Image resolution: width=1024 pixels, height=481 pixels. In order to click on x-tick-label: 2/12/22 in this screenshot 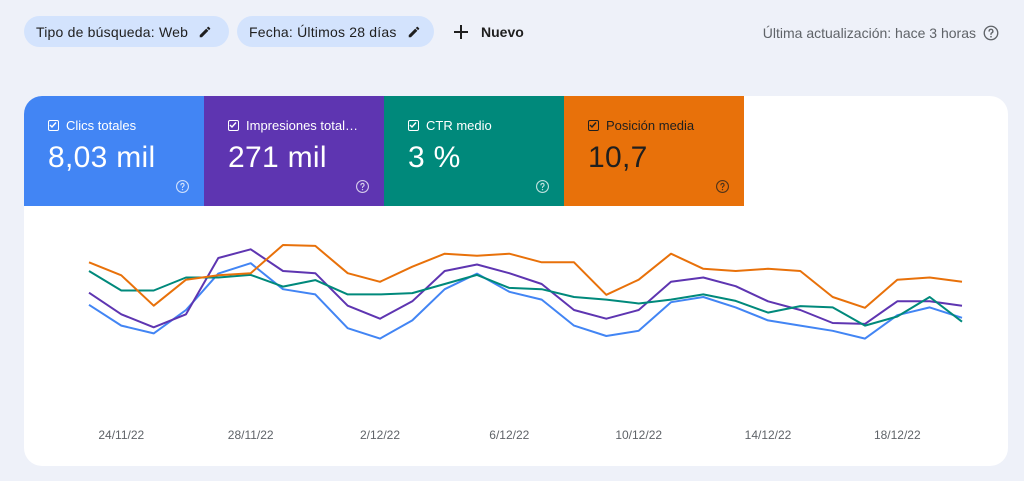, I will do `click(380, 435)`.